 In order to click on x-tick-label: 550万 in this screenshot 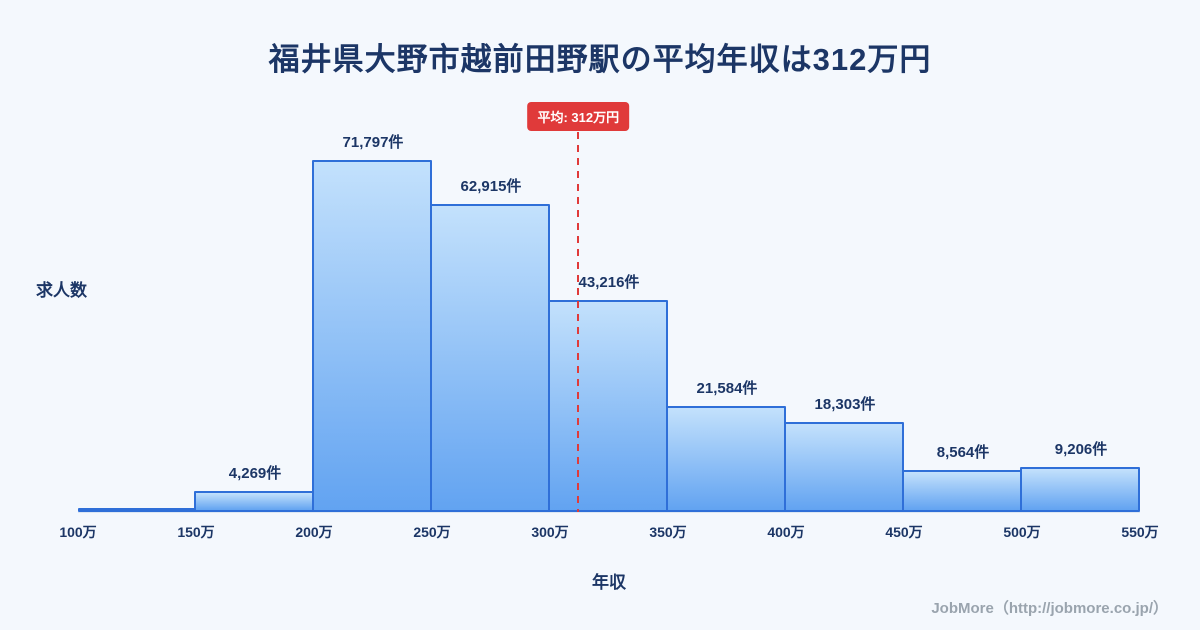, I will do `click(1140, 532)`.